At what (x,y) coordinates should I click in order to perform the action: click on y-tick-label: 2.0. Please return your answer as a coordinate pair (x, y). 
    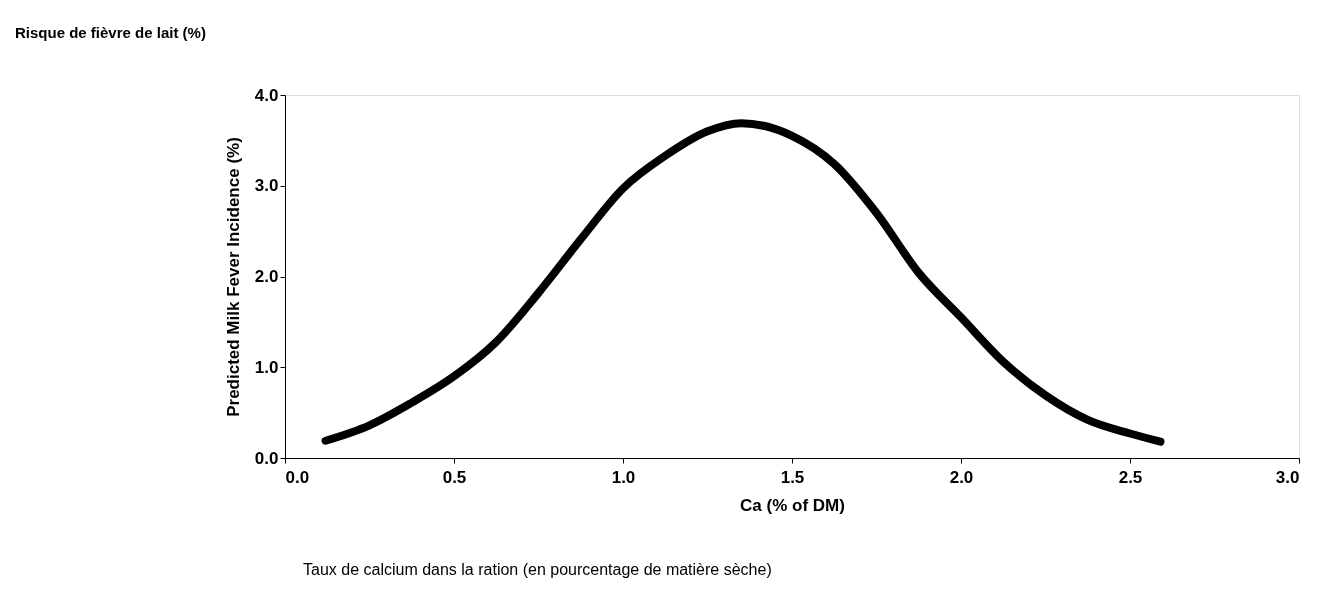
    Looking at the image, I should click on (266, 276).